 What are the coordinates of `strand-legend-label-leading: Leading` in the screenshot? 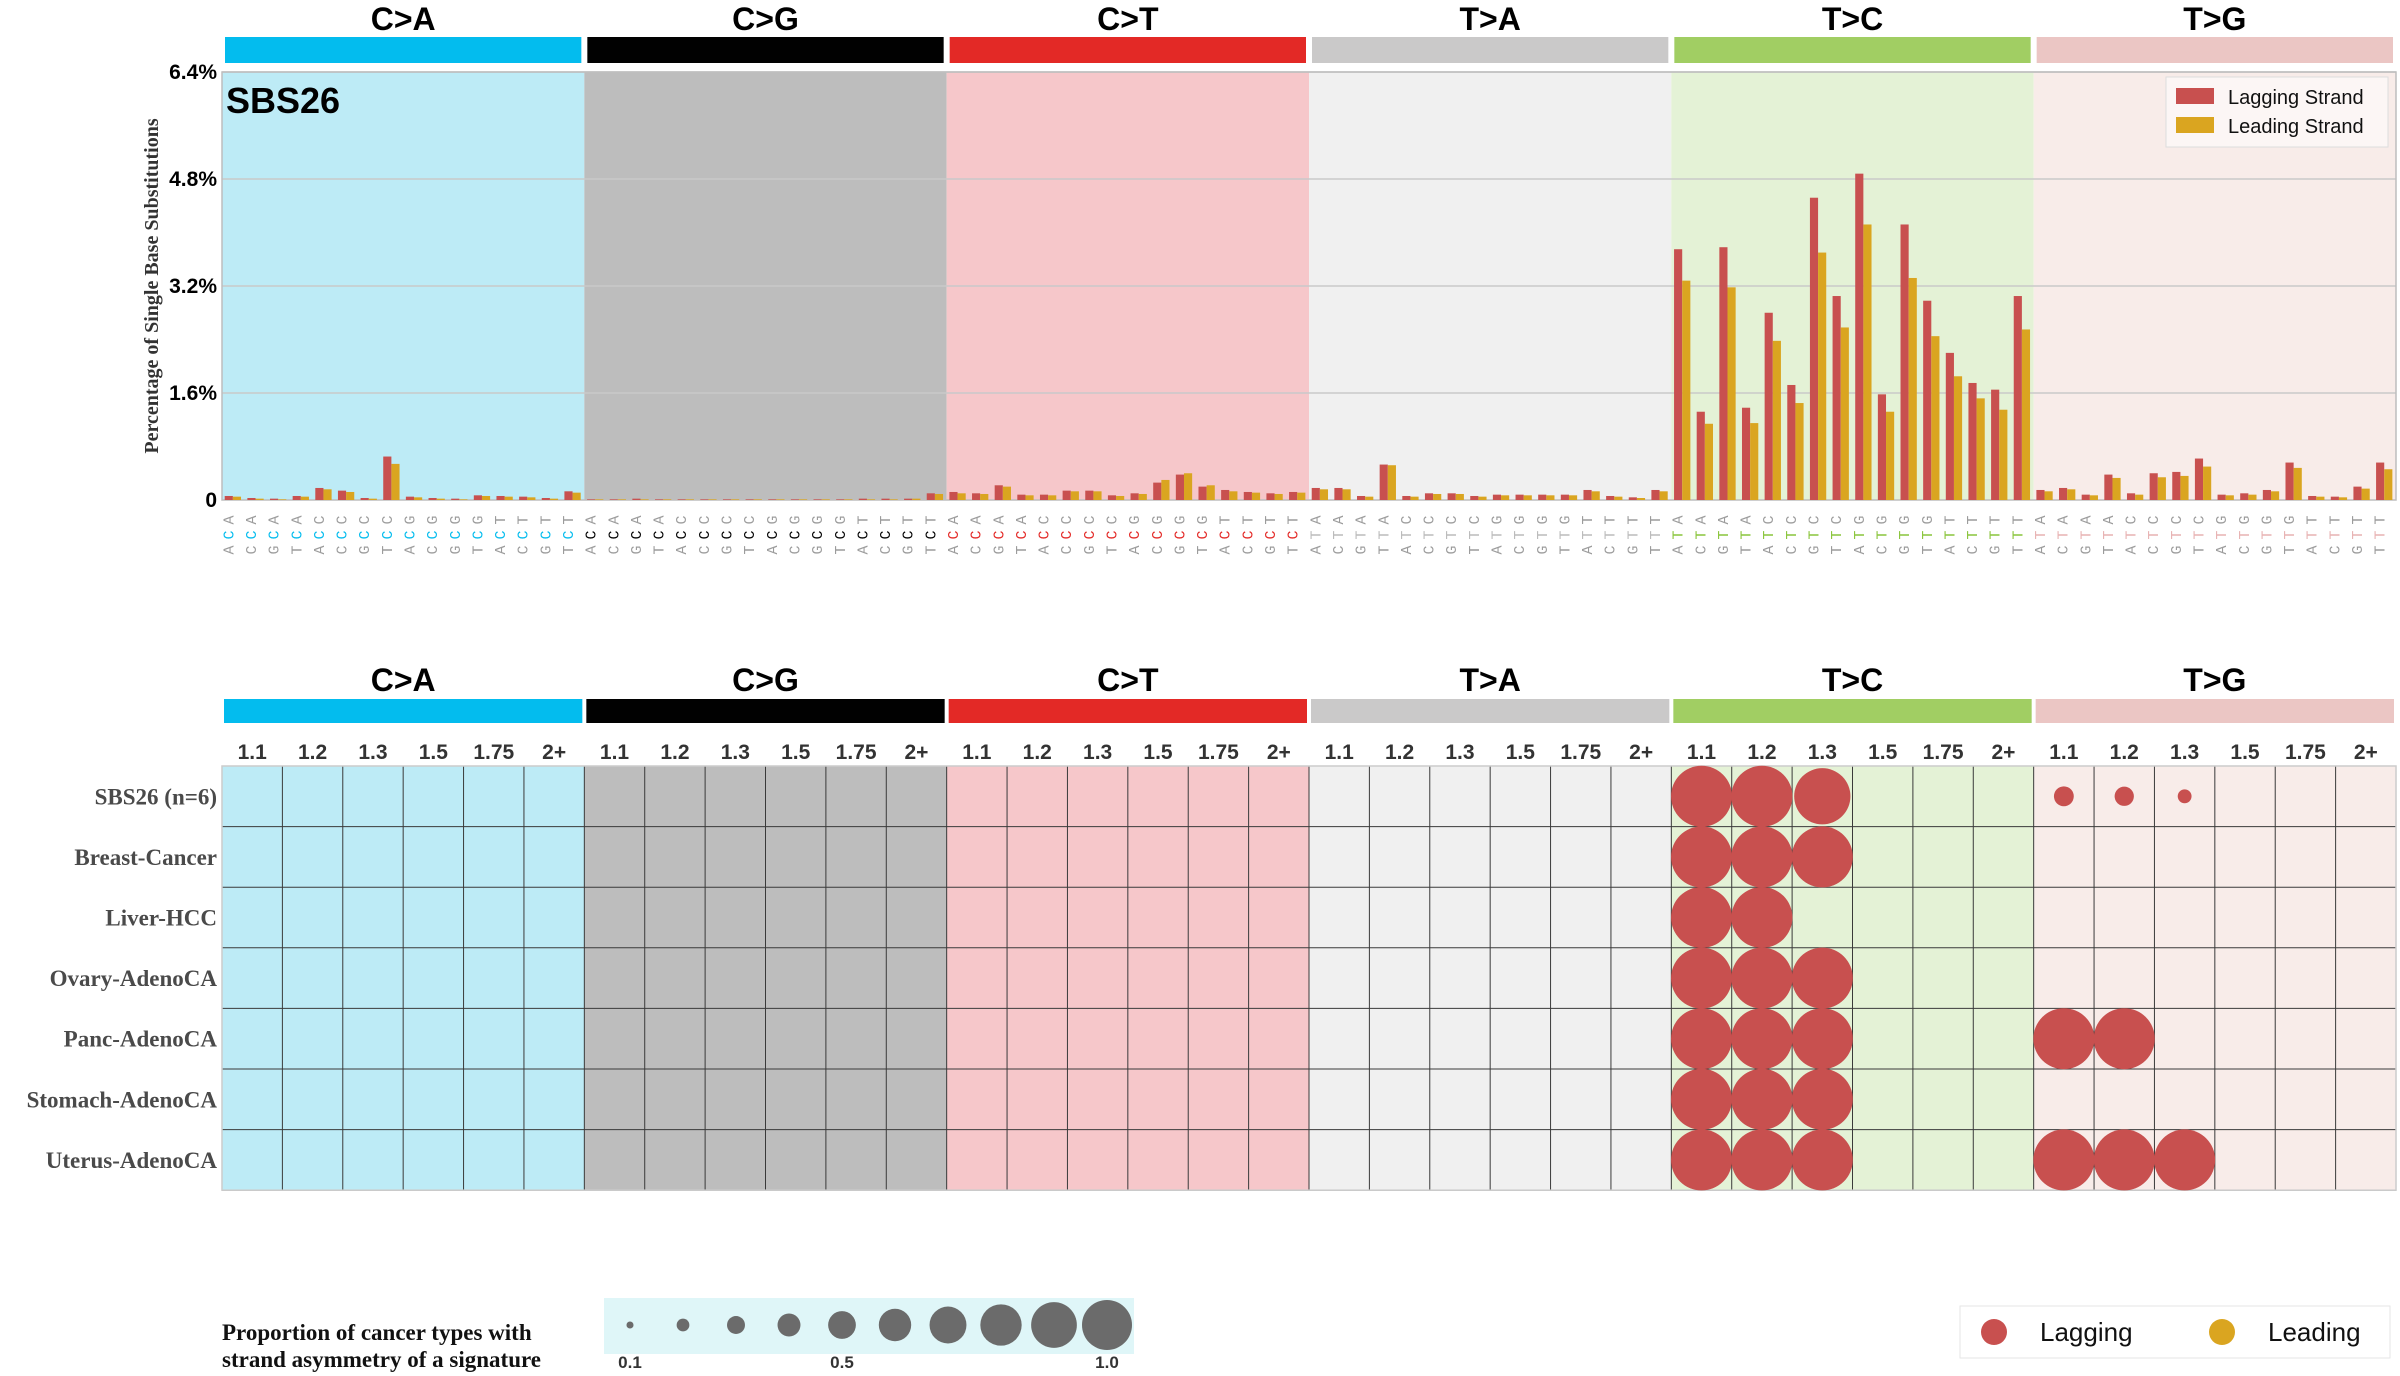 It's located at (2314, 1332).